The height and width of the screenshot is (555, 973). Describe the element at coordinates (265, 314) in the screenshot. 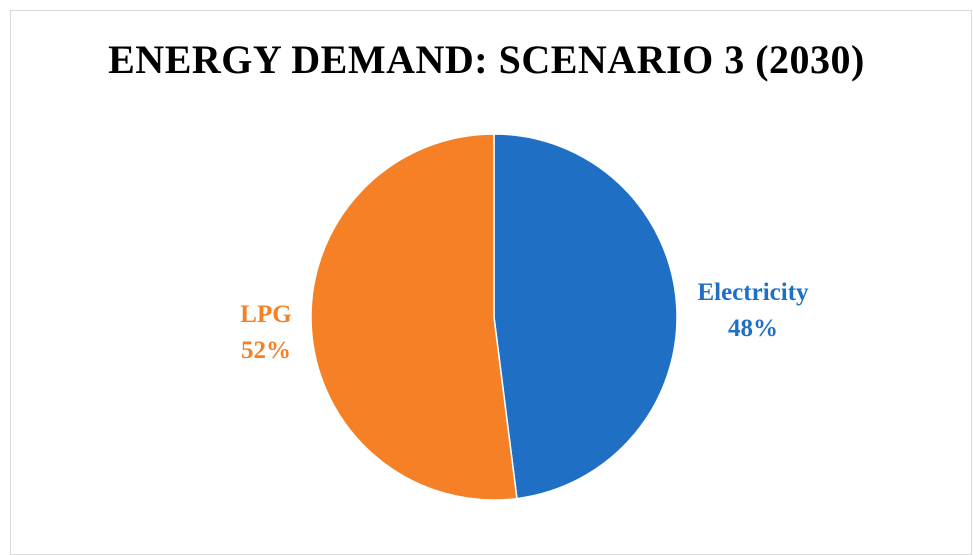

I see `slice-label-lpg-name: LPG` at that location.